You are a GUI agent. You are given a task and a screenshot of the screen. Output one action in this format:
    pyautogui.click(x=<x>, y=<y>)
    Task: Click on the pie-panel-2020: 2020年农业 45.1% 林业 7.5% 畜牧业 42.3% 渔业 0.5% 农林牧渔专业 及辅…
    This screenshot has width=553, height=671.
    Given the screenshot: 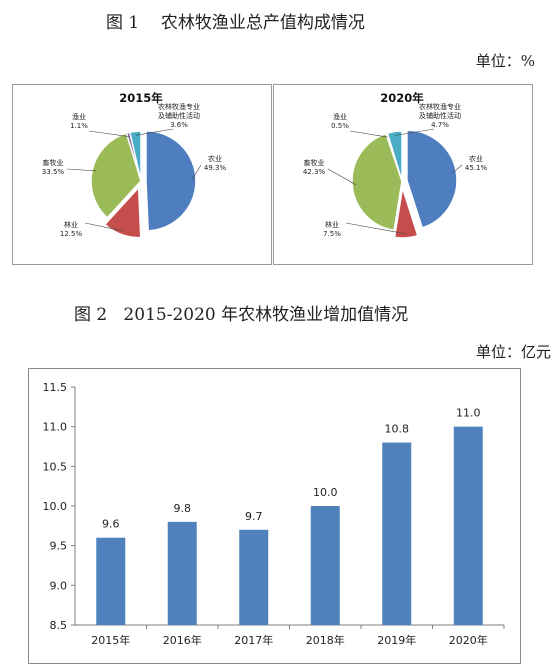 What is the action you would take?
    pyautogui.click(x=403, y=174)
    